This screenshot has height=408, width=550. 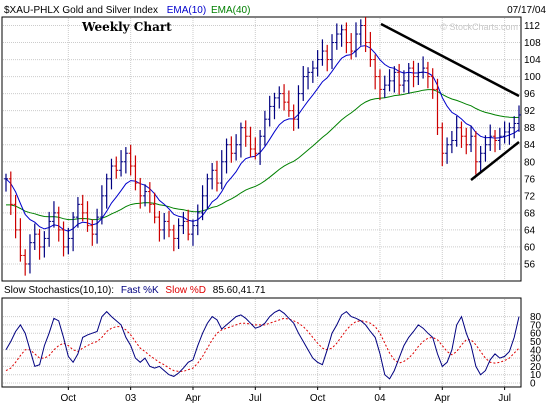 What do you see at coordinates (536, 350) in the screenshot?
I see `stoch-tick-label: 40` at bounding box center [536, 350].